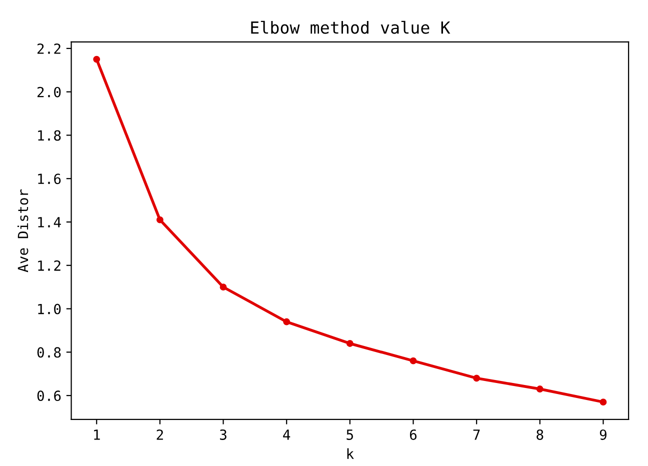 The image size is (648, 466). I want to click on x-tick-label: 6, so click(413, 434).